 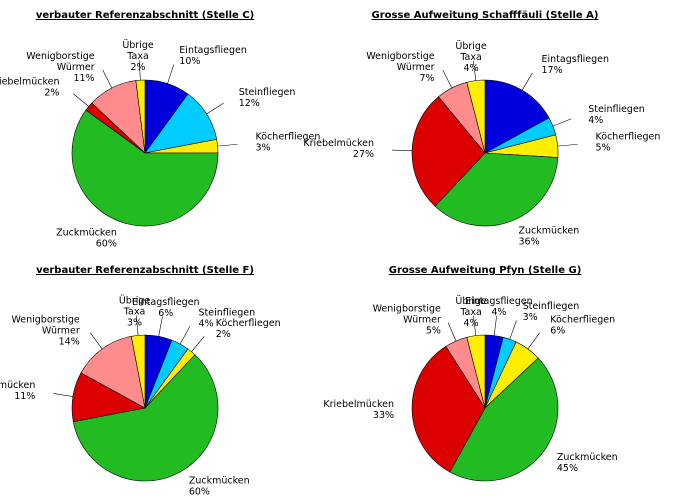 What do you see at coordinates (145, 270) in the screenshot?
I see `chart-title: verbauter Referenzabschnitt (Stelle F)` at bounding box center [145, 270].